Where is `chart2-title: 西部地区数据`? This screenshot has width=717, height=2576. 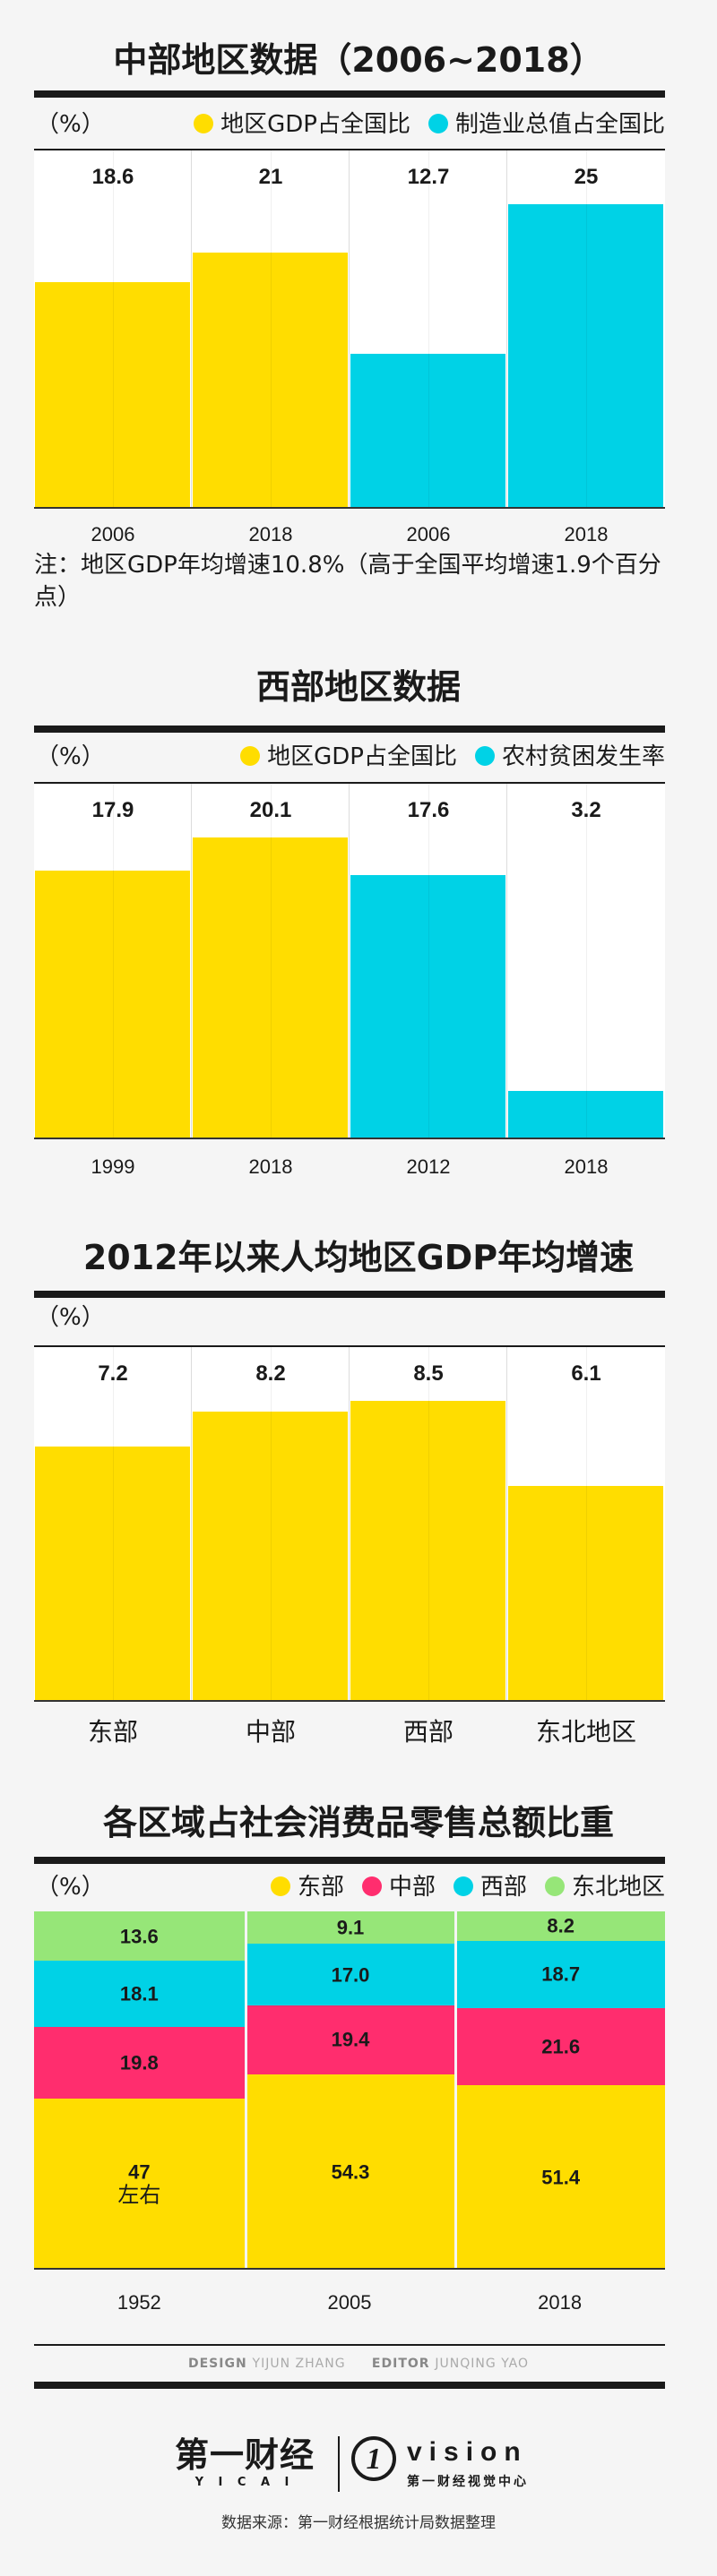
chart2-title: 西部地区数据 is located at coordinates (358, 687).